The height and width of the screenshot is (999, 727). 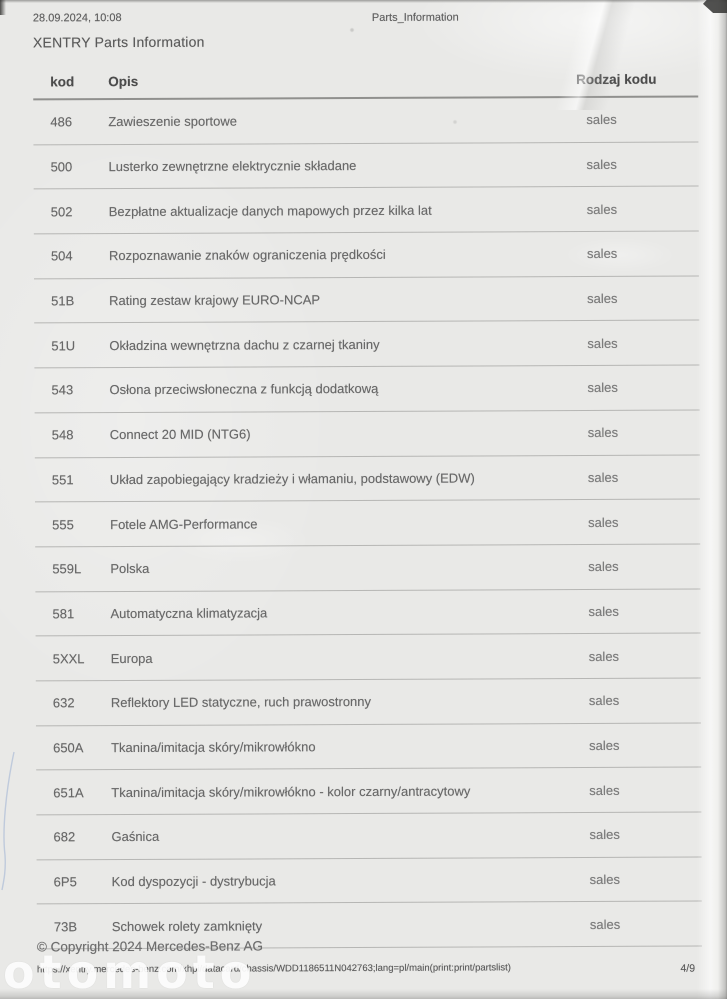 I want to click on table-row: 555 Fotele AMG-Performance sales, so click(x=368, y=523).